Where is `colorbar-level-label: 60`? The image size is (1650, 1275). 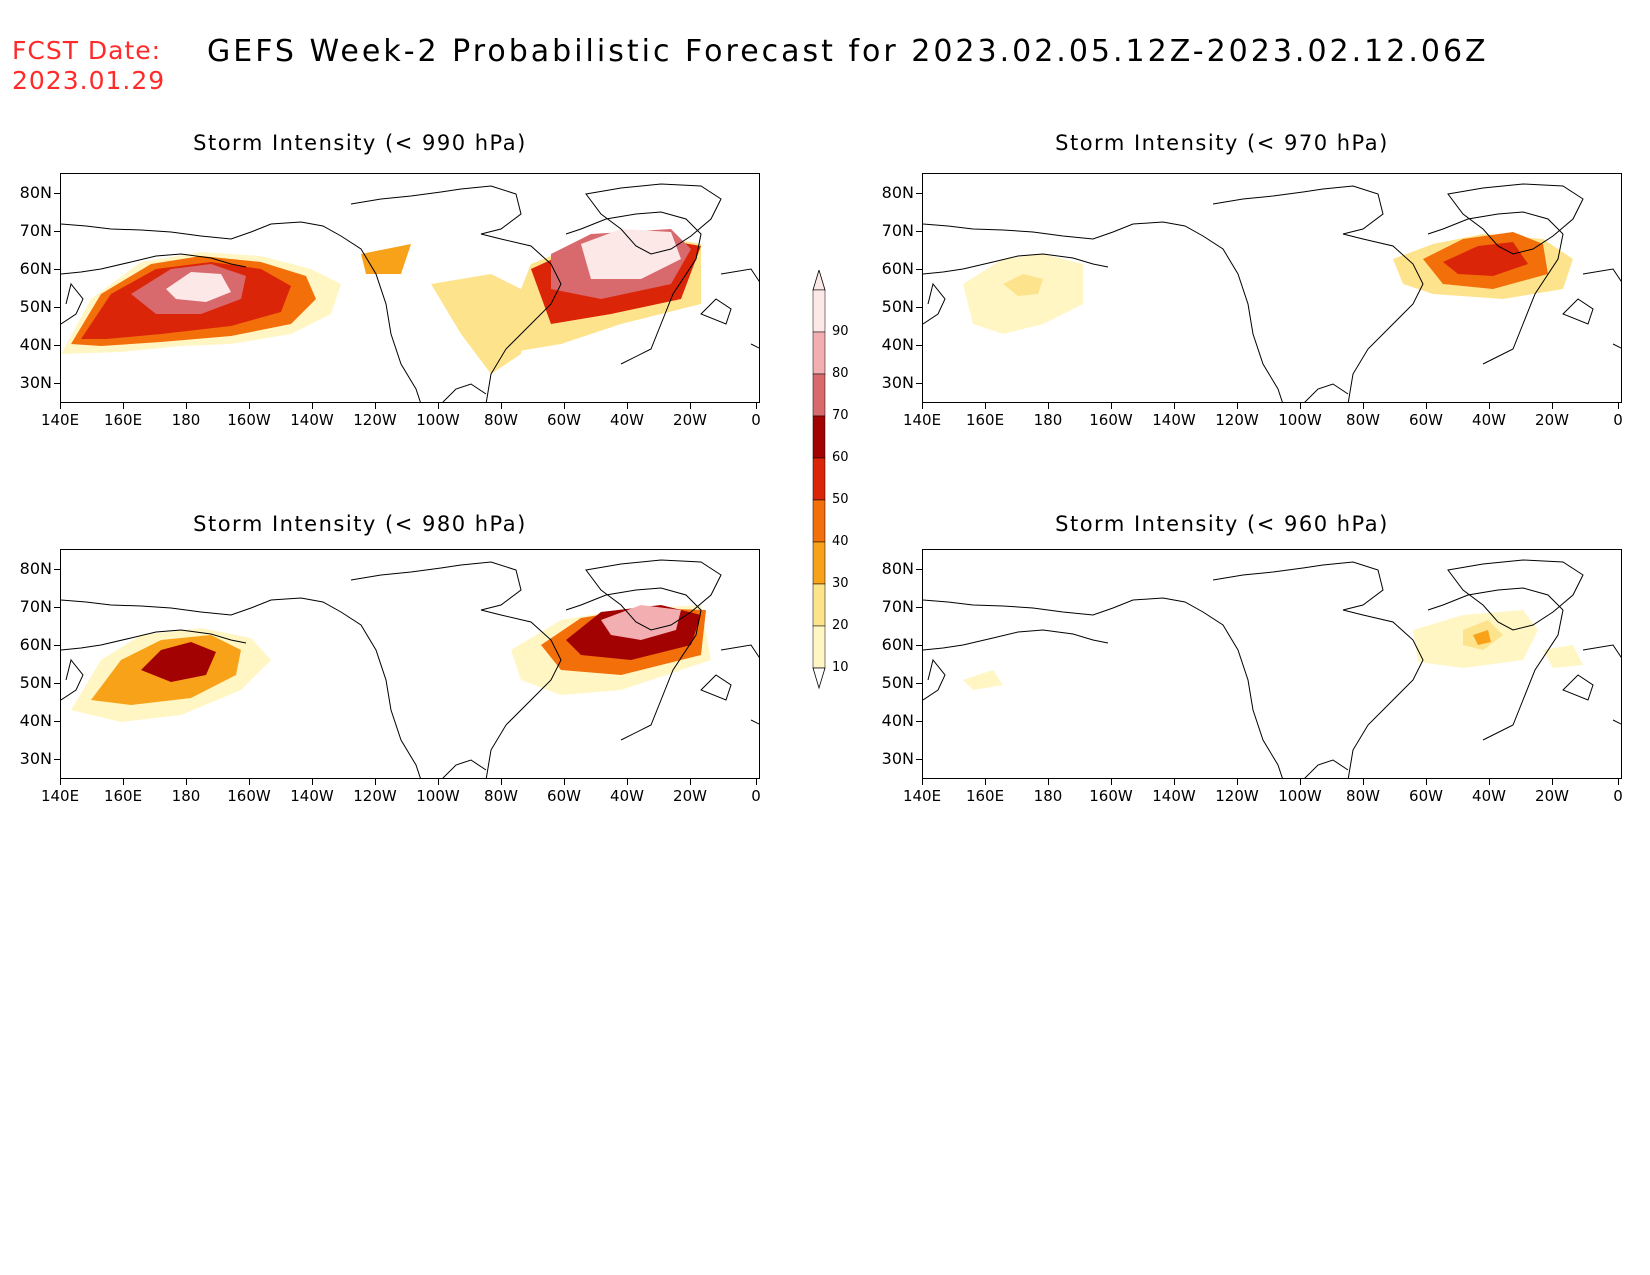 colorbar-level-label: 60 is located at coordinates (840, 457).